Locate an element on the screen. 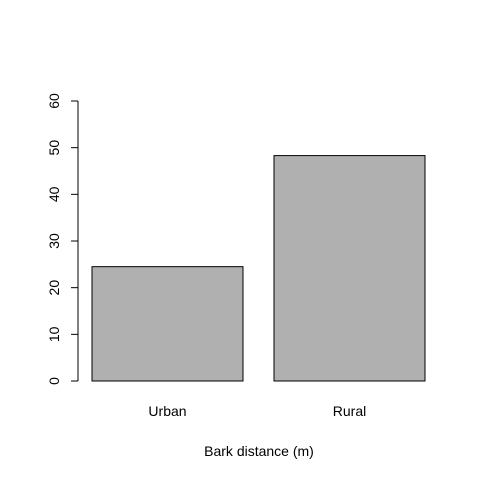 The image size is (480, 480). y-axis: 0 10 20 30 40 50 60 is located at coordinates (62, 239).